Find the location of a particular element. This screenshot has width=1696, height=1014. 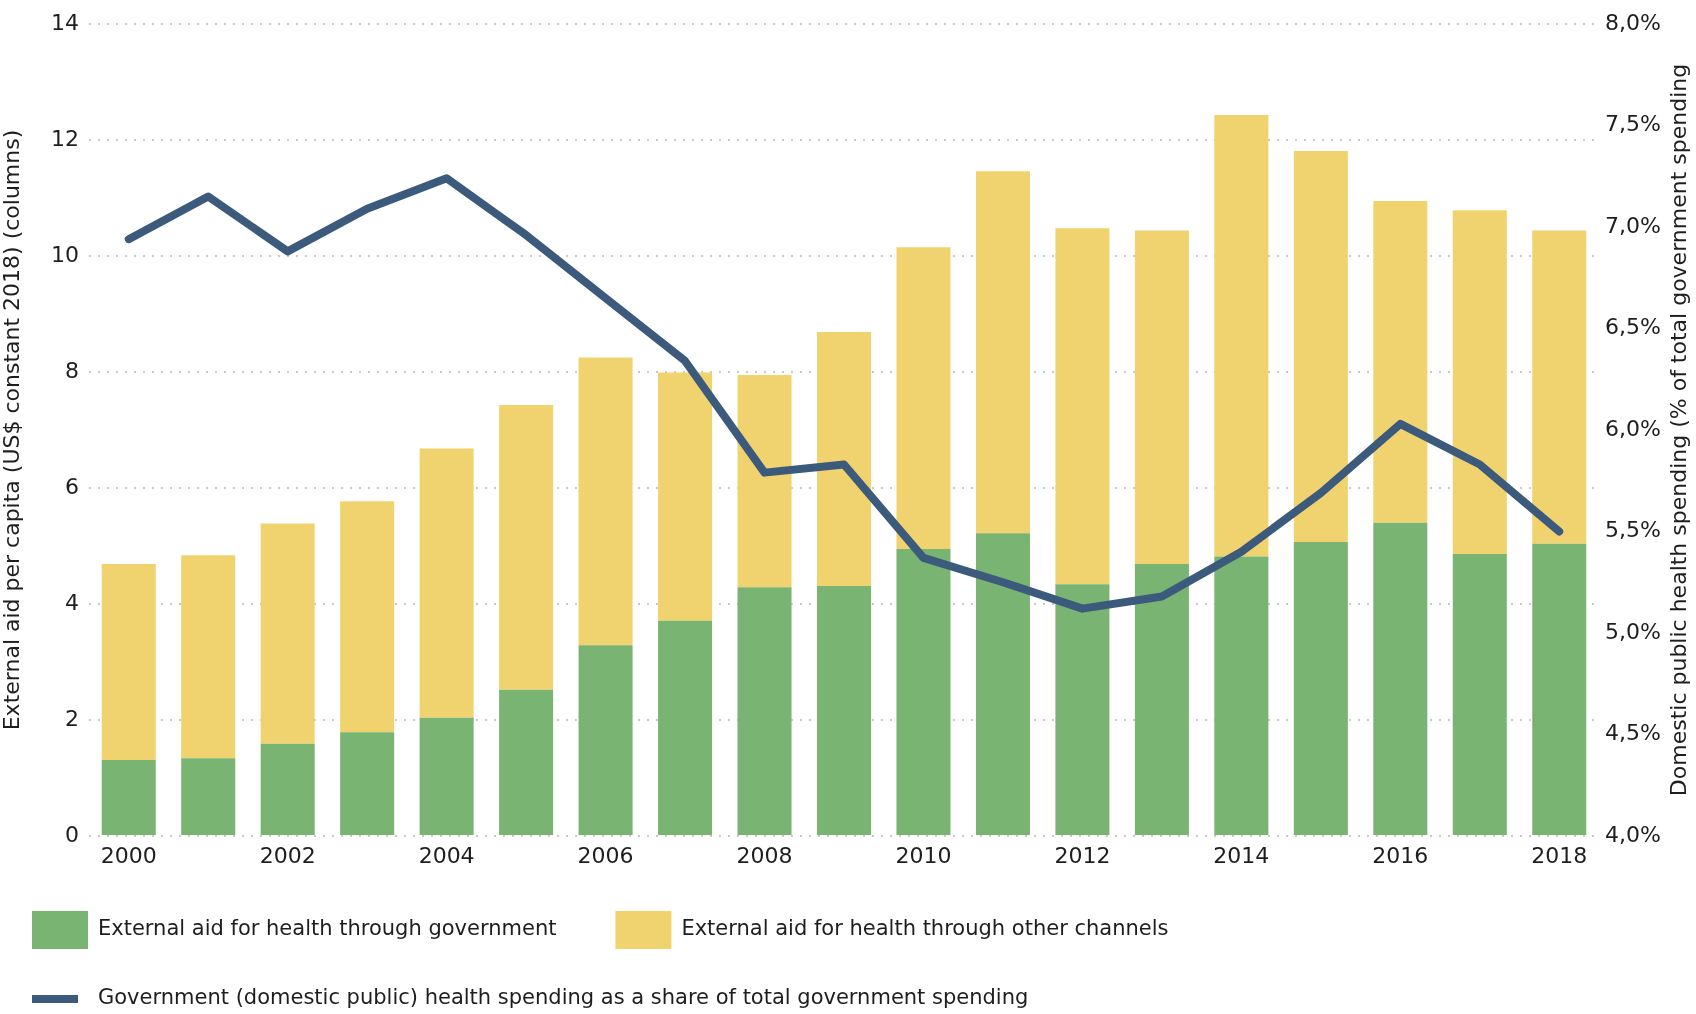

x-tick-label: 2000 is located at coordinates (128, 855).